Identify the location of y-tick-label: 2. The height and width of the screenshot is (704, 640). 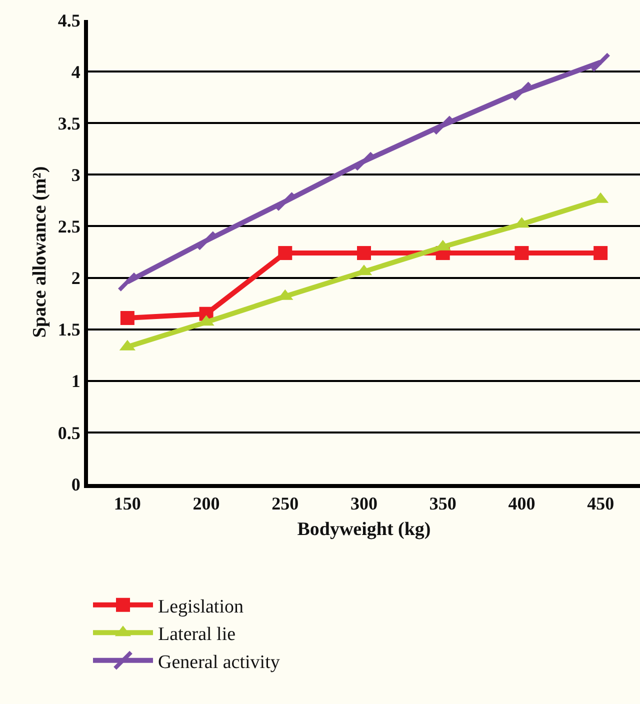
(75, 278).